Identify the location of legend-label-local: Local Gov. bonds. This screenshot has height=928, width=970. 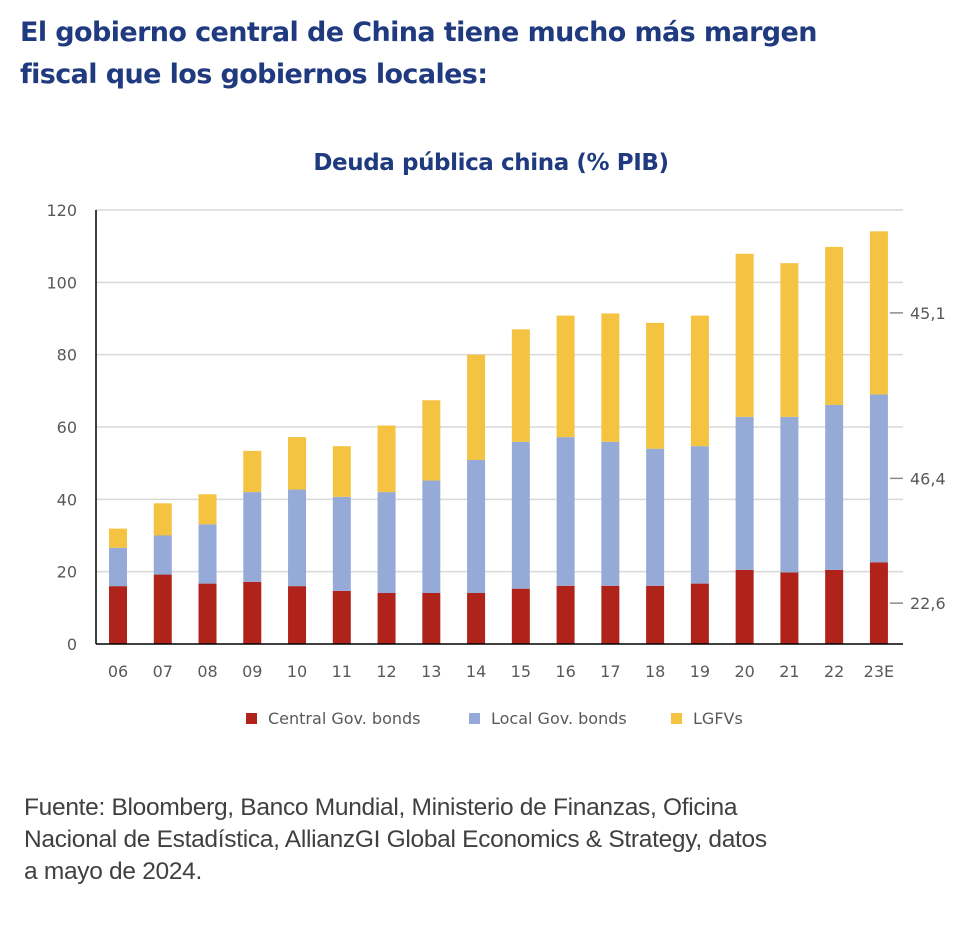
(559, 718).